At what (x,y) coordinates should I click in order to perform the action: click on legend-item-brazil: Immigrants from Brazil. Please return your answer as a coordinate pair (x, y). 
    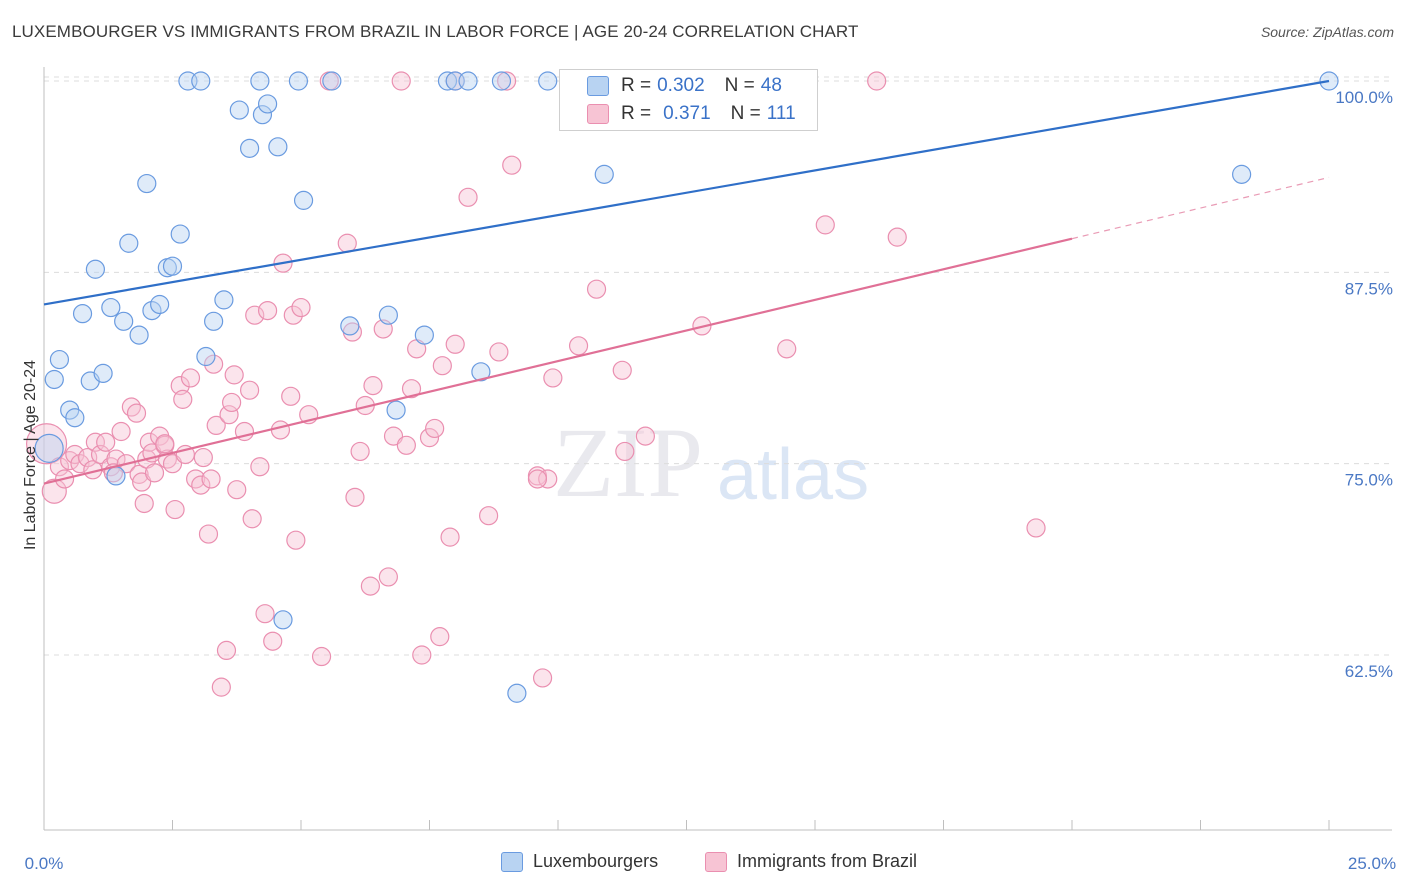
    Looking at the image, I should click on (811, 861).